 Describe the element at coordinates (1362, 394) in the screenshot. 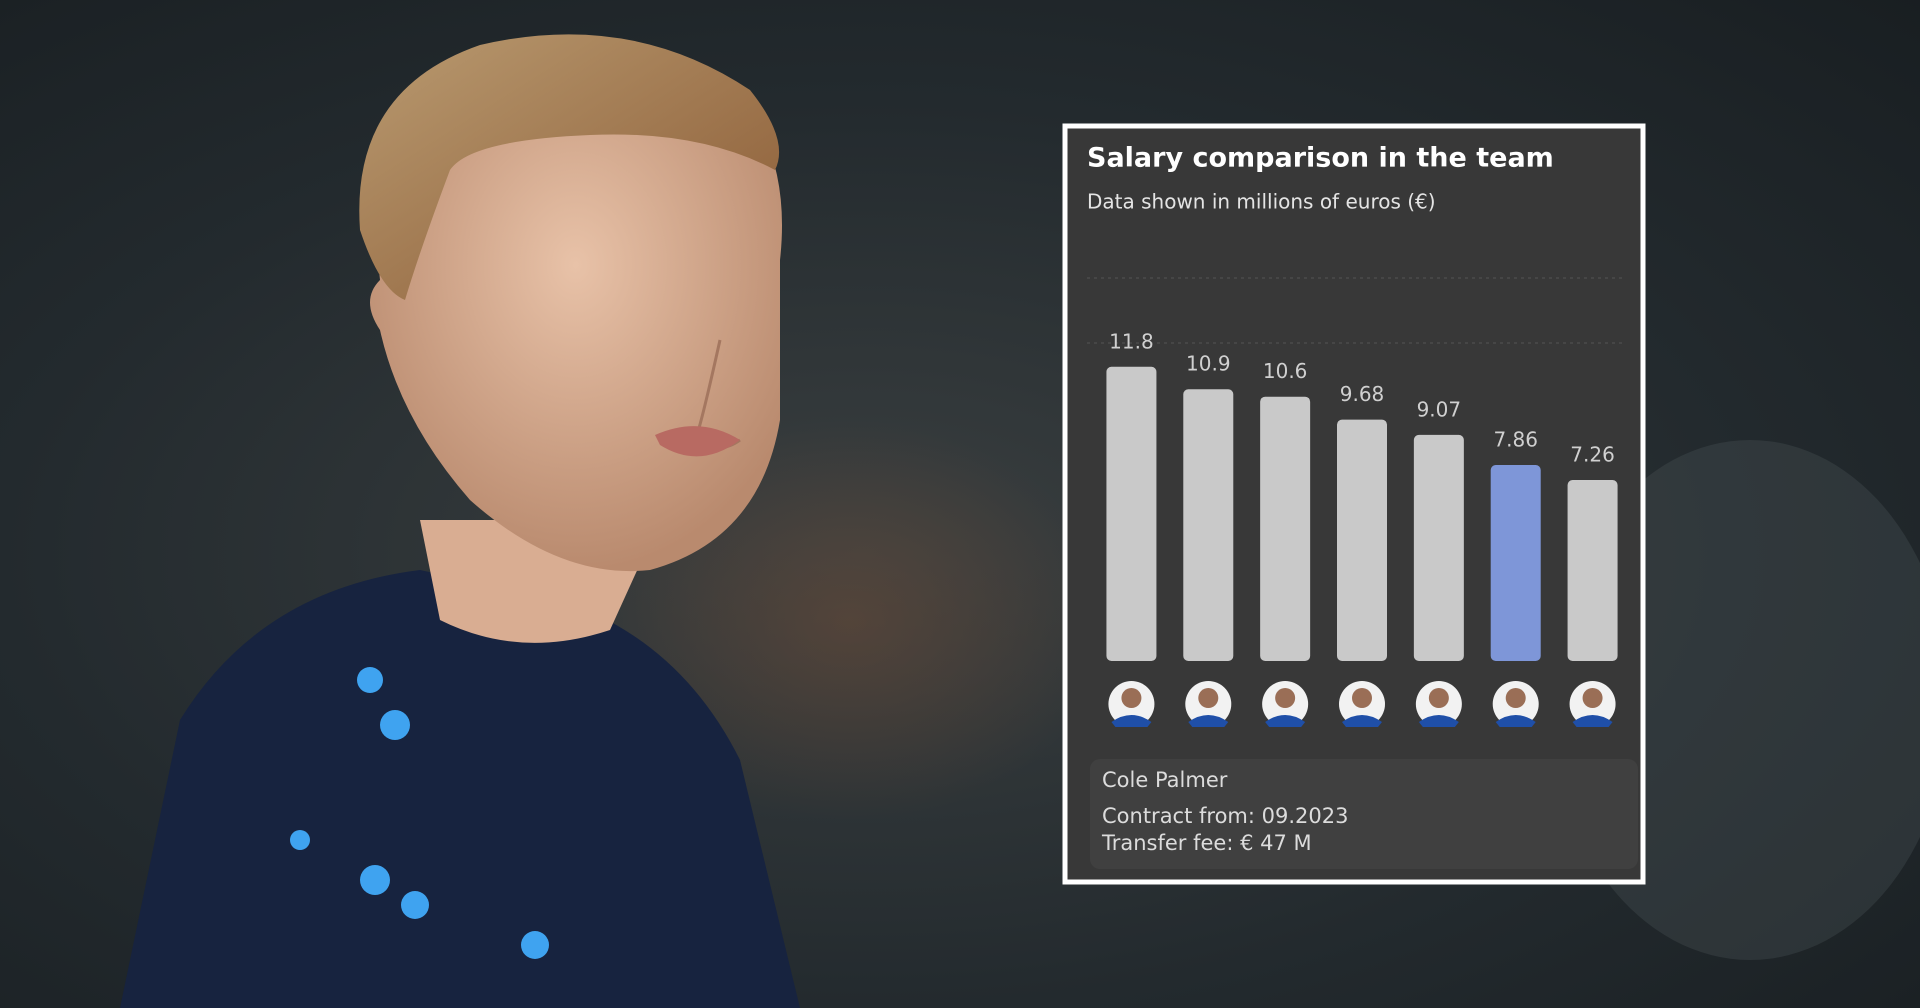

I see `value-label: 9.68` at that location.